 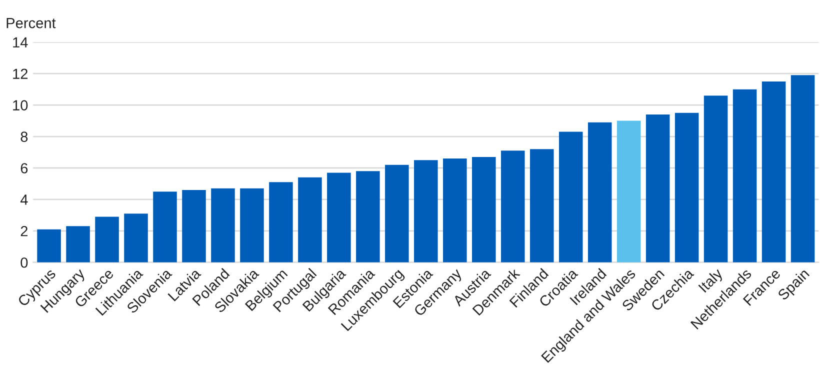 What do you see at coordinates (24, 168) in the screenshot?
I see `y-tick-label: 6` at bounding box center [24, 168].